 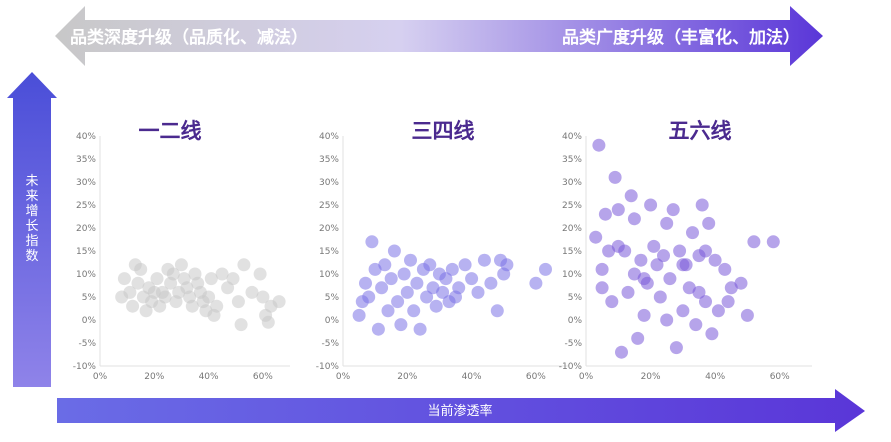 I want to click on y-axis-title-char: 数, so click(x=31, y=256).